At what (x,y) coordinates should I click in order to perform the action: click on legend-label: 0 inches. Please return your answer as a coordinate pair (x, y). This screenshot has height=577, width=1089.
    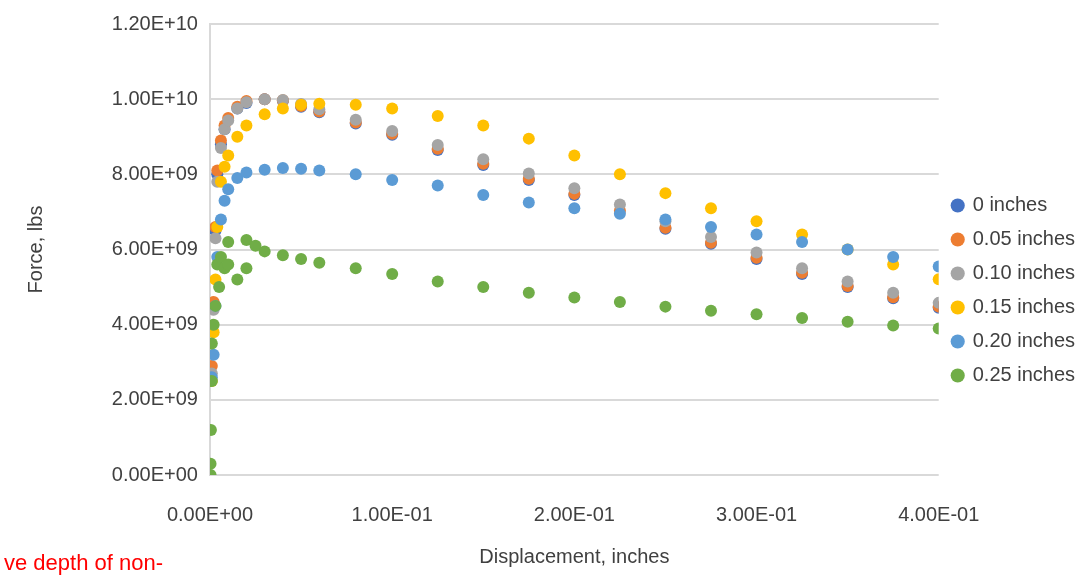
    Looking at the image, I should click on (1010, 204).